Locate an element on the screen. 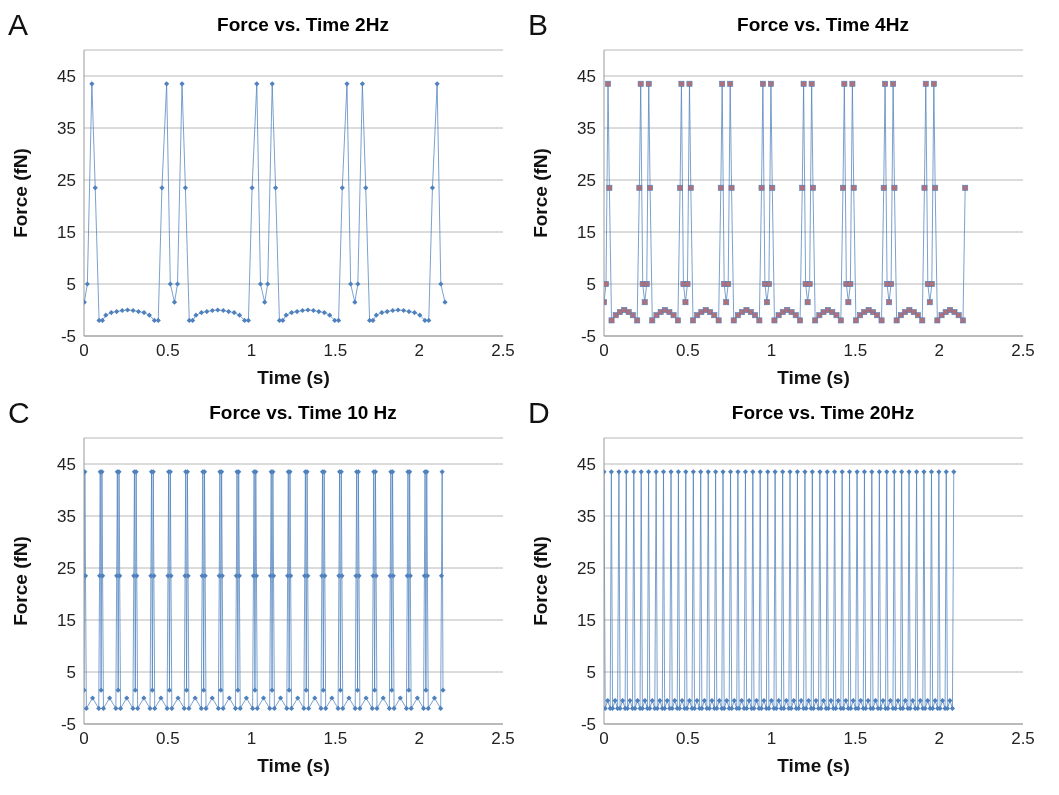  text: B is located at coordinates (538, 25).